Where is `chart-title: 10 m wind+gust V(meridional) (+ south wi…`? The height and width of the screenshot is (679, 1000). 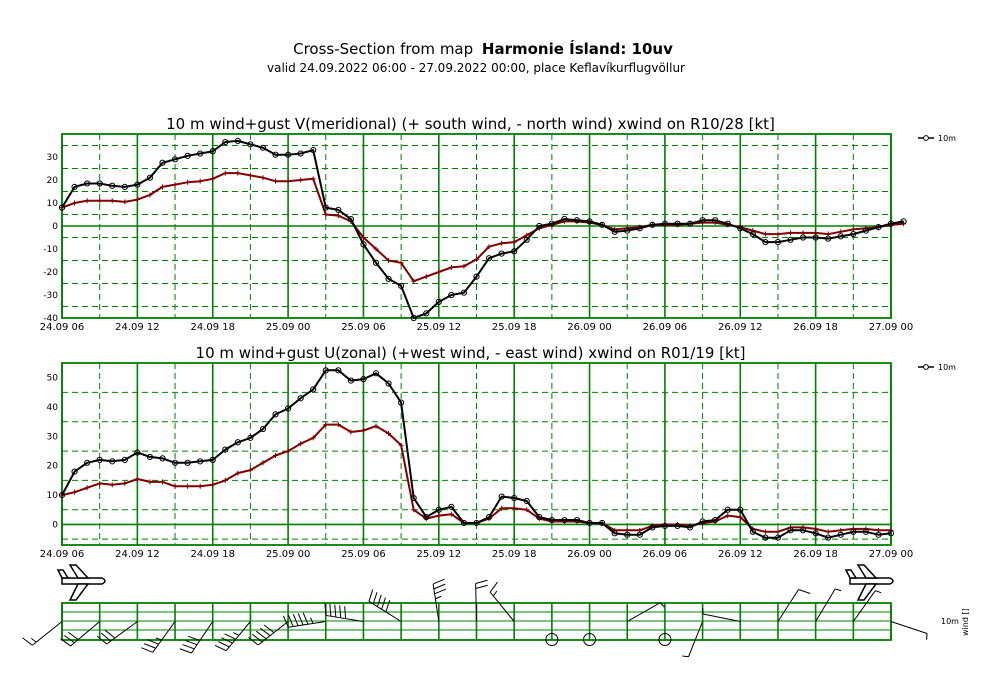
chart-title: 10 m wind+gust V(meridional) (+ south wi… is located at coordinates (470, 124).